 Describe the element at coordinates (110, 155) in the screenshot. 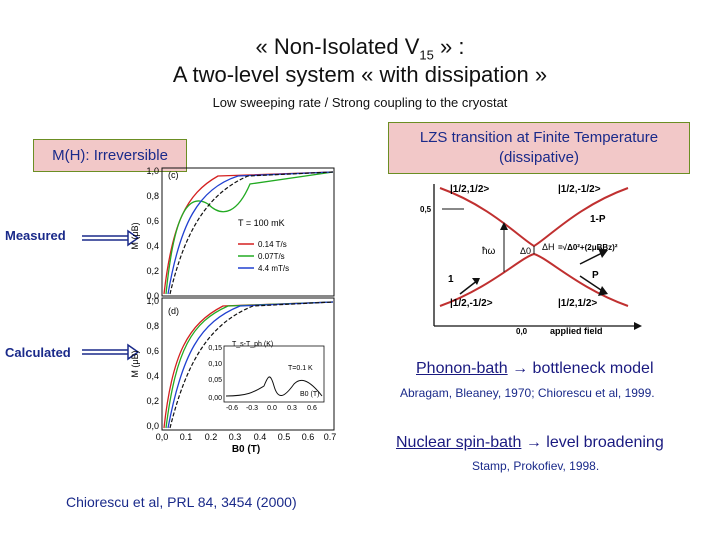

I see `irreversible-label-box: M(H): Irreversible` at that location.